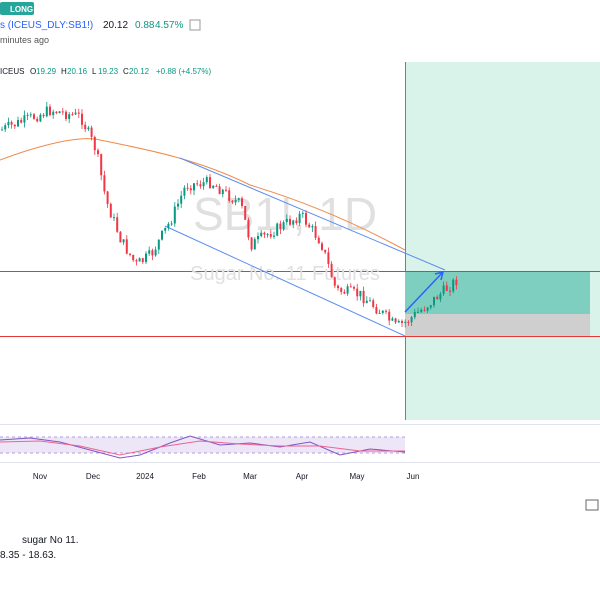 Image resolution: width=600 pixels, height=605 pixels. Describe the element at coordinates (77, 71) in the screenshot. I see `ohlc-value: 20.16` at that location.